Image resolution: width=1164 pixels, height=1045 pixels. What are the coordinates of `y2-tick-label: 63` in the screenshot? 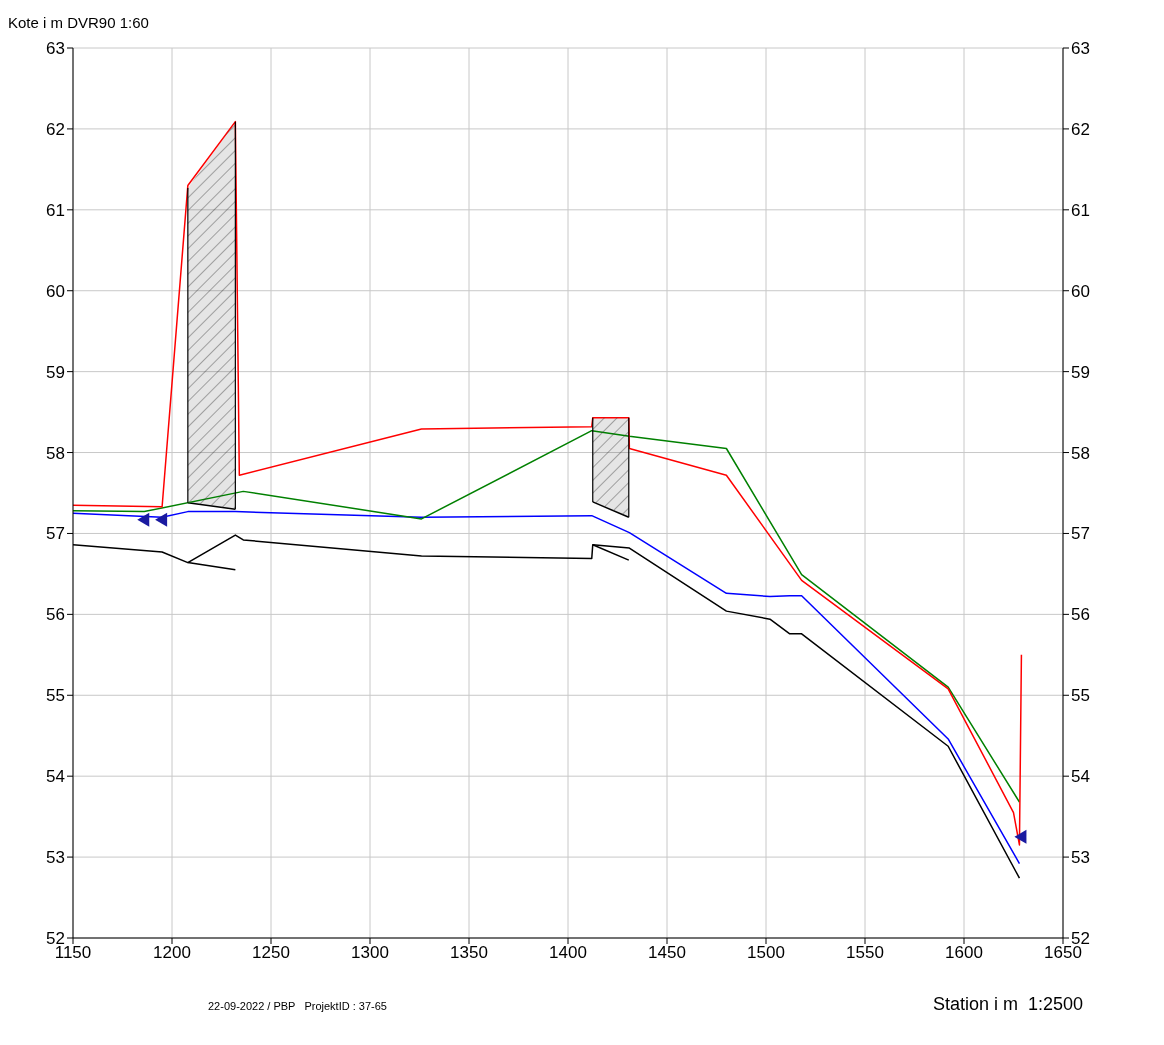 It's located at (1080, 49).